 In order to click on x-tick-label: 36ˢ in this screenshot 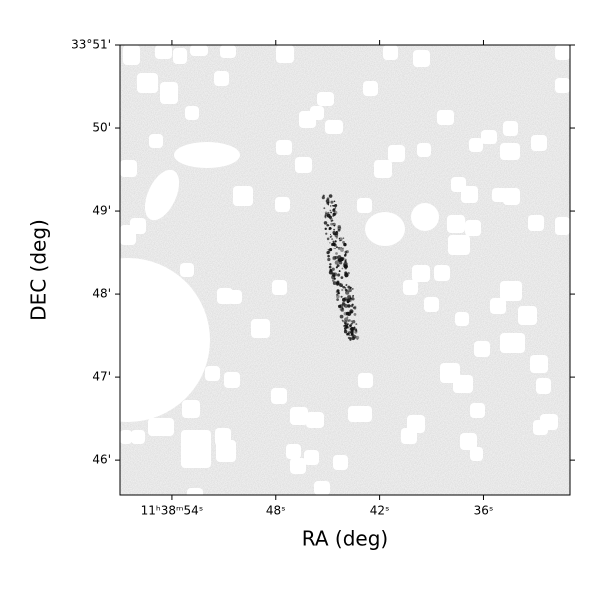, I will do `click(484, 511)`.